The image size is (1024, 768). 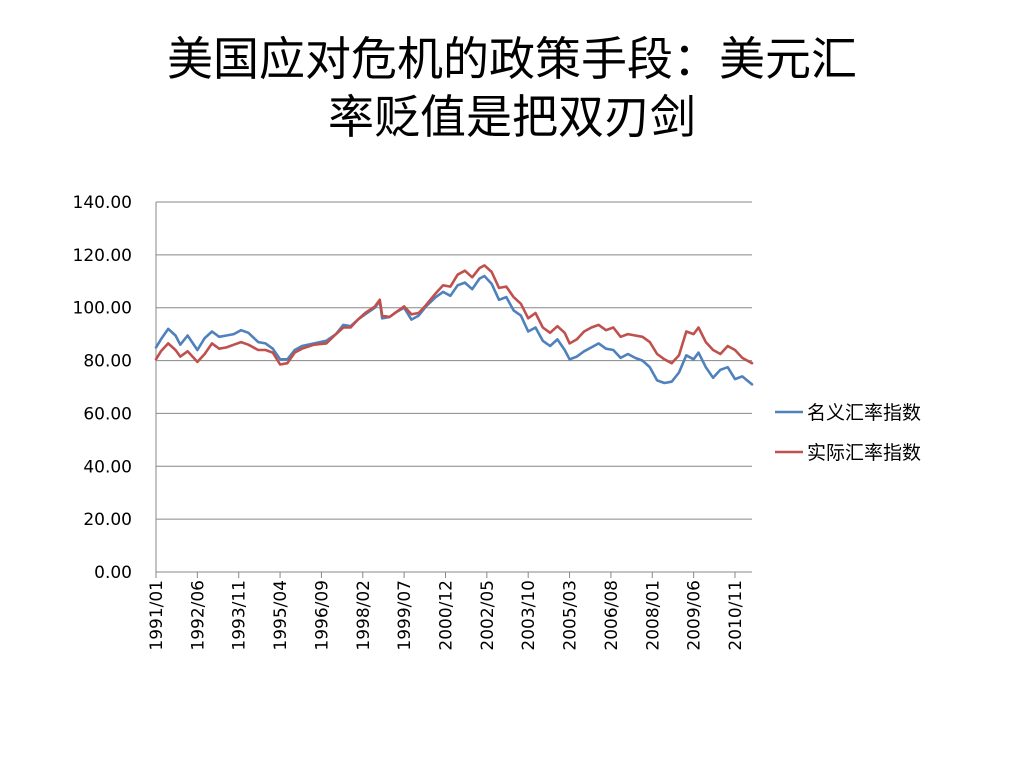 I want to click on x-tick-label: 2005/03, so click(x=571, y=615).